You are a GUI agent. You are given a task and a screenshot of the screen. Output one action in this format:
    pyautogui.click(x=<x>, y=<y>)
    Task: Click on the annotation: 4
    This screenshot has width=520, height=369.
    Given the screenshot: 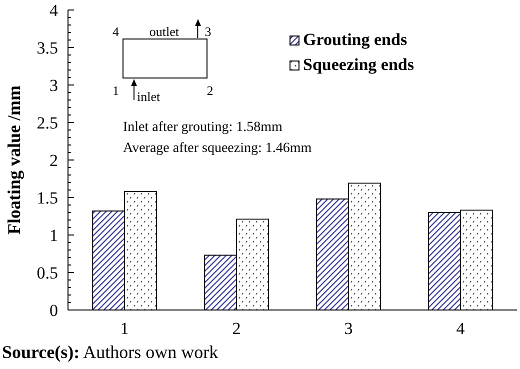 What is the action you would take?
    pyautogui.click(x=116, y=31)
    